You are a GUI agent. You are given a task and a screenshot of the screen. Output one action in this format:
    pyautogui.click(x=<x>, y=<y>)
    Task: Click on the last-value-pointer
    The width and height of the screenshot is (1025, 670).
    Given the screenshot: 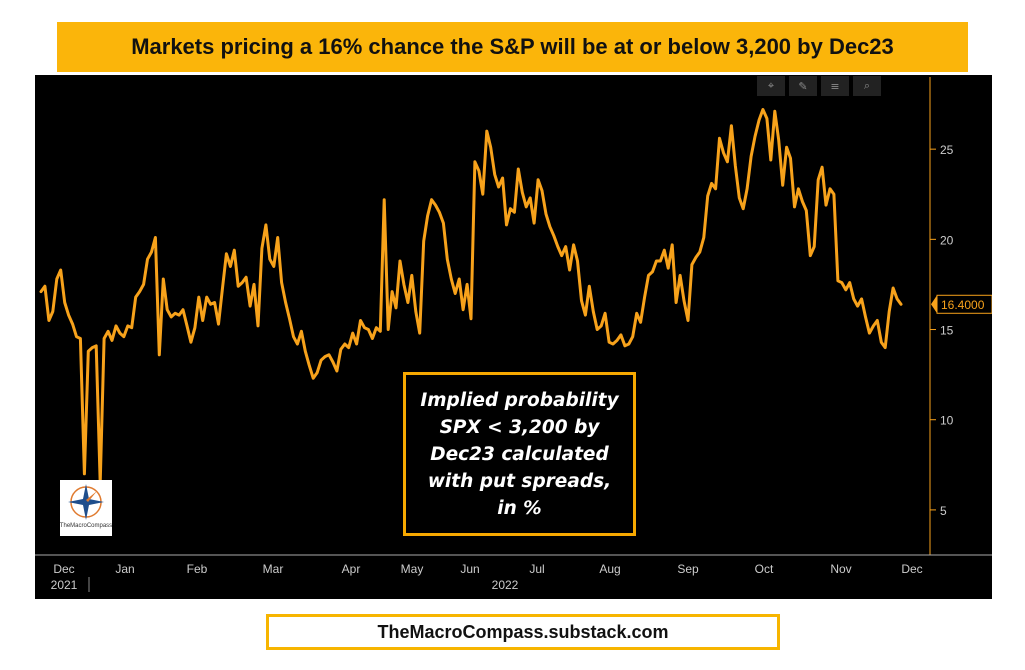 What is the action you would take?
    pyautogui.click(x=934, y=304)
    